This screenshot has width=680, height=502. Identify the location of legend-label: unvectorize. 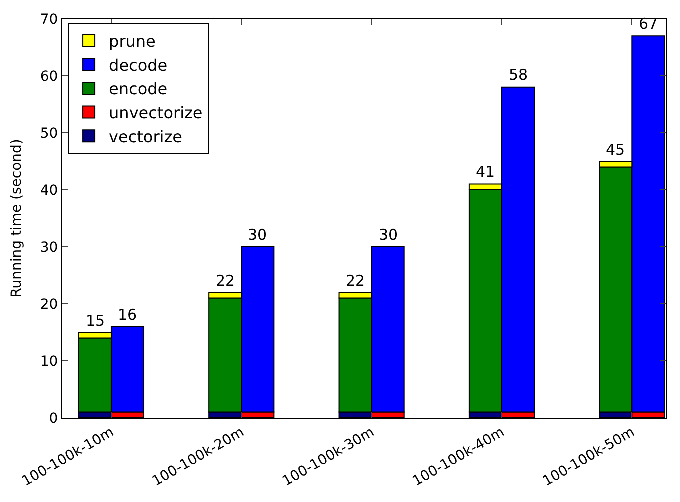
(156, 113).